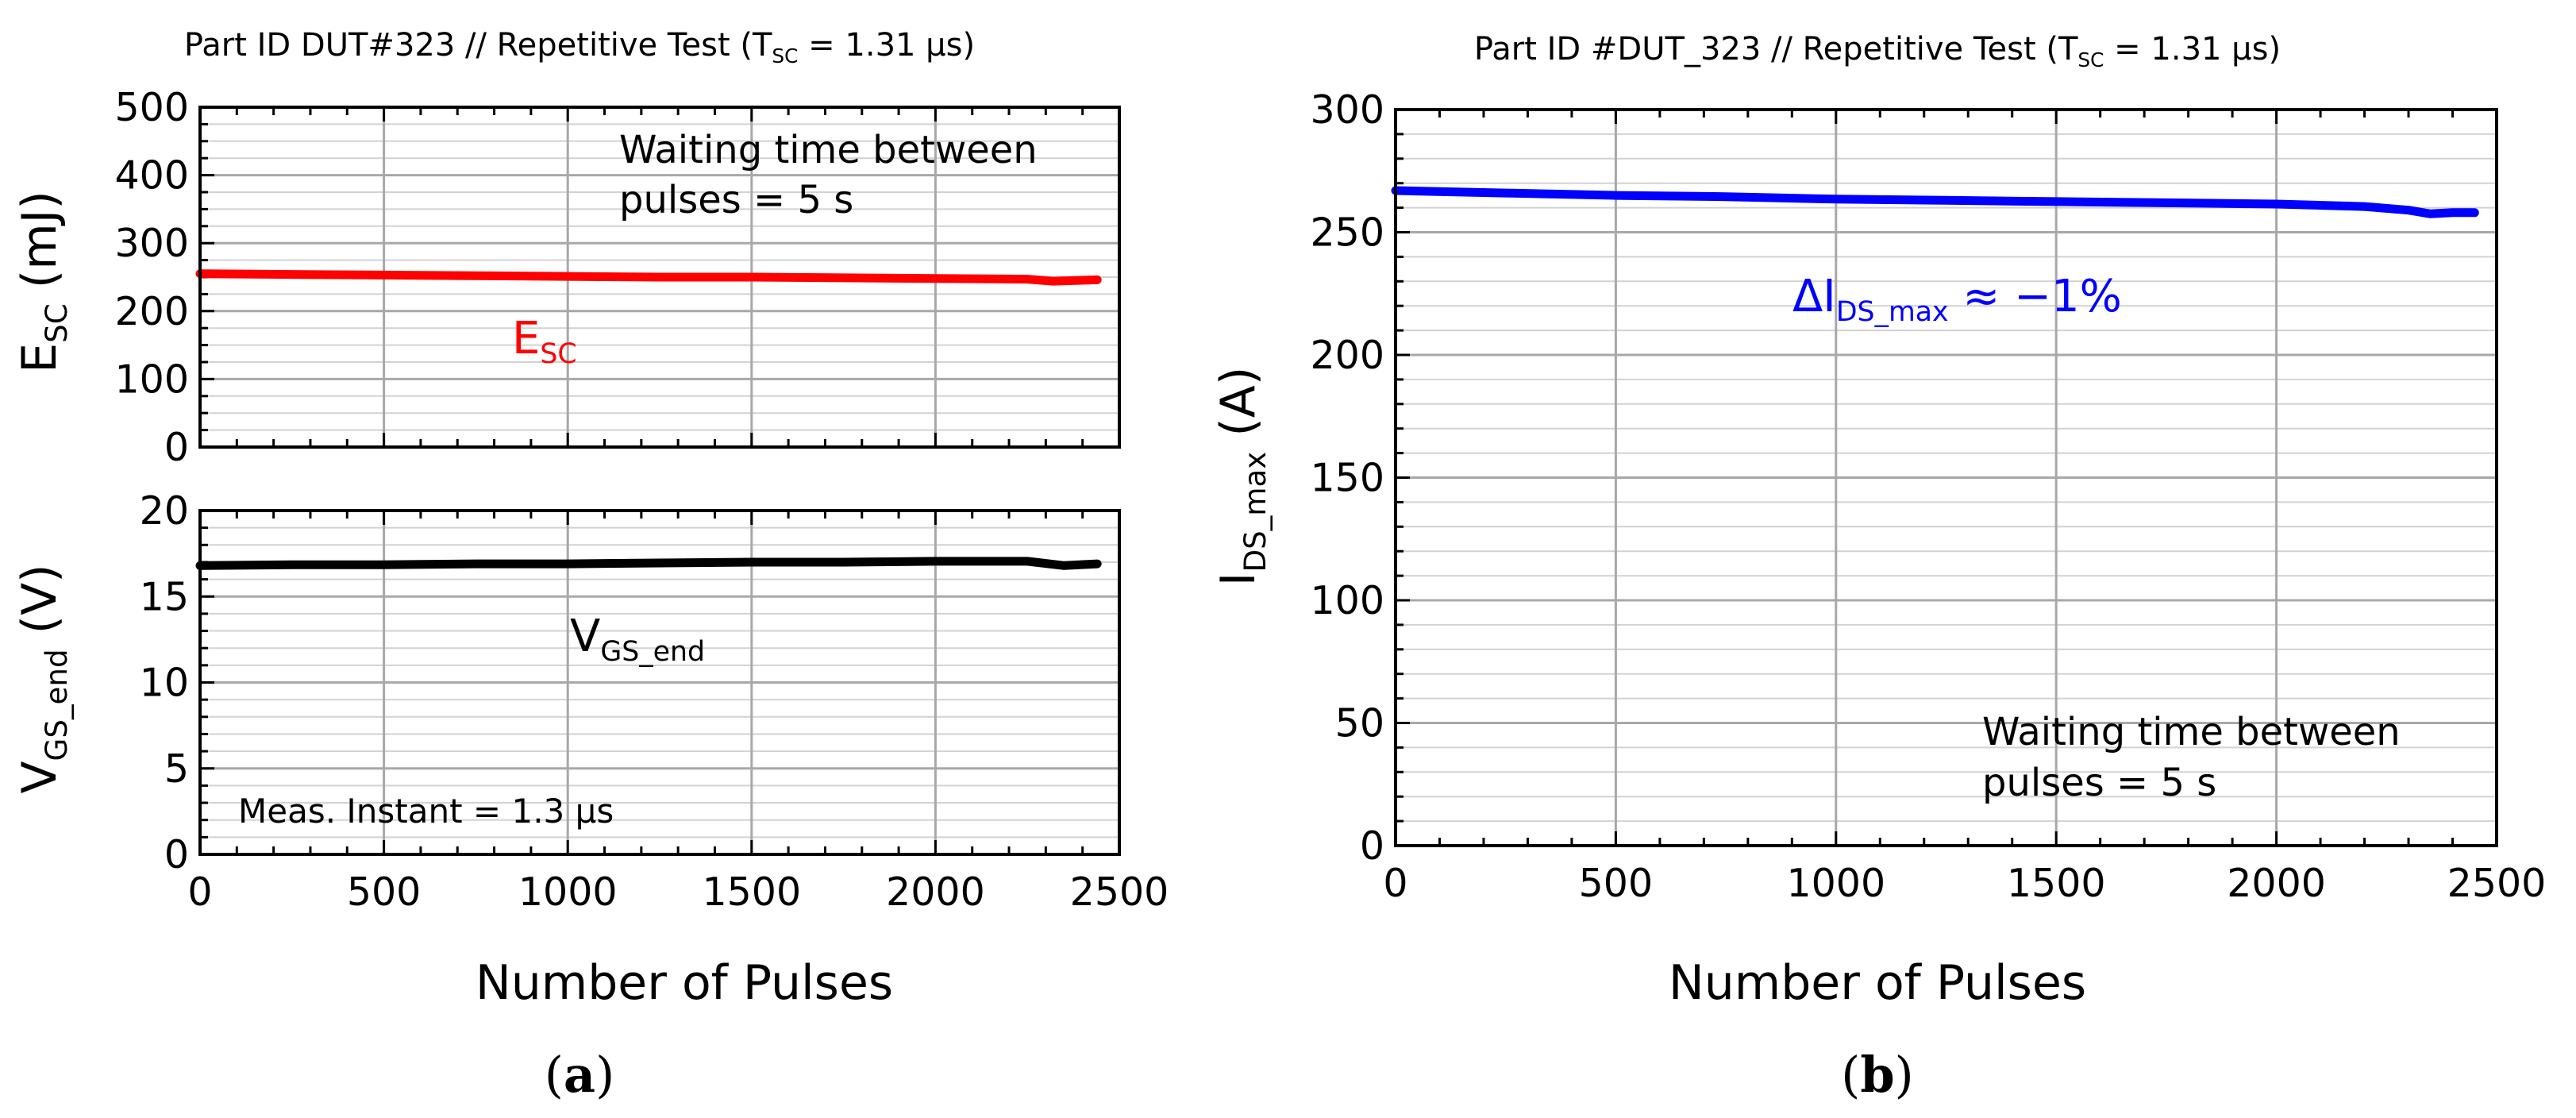  What do you see at coordinates (151, 107) in the screenshot?
I see `y-tick-label: 500` at bounding box center [151, 107].